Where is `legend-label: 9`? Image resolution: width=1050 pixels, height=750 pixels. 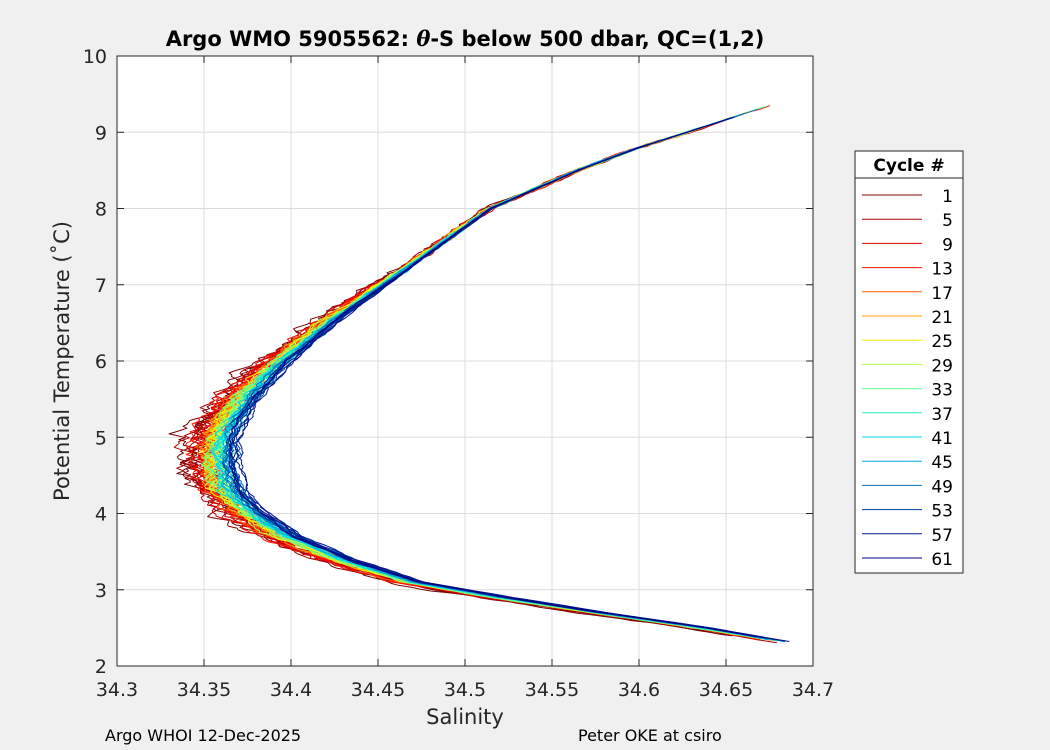
legend-label: 9 is located at coordinates (947, 245).